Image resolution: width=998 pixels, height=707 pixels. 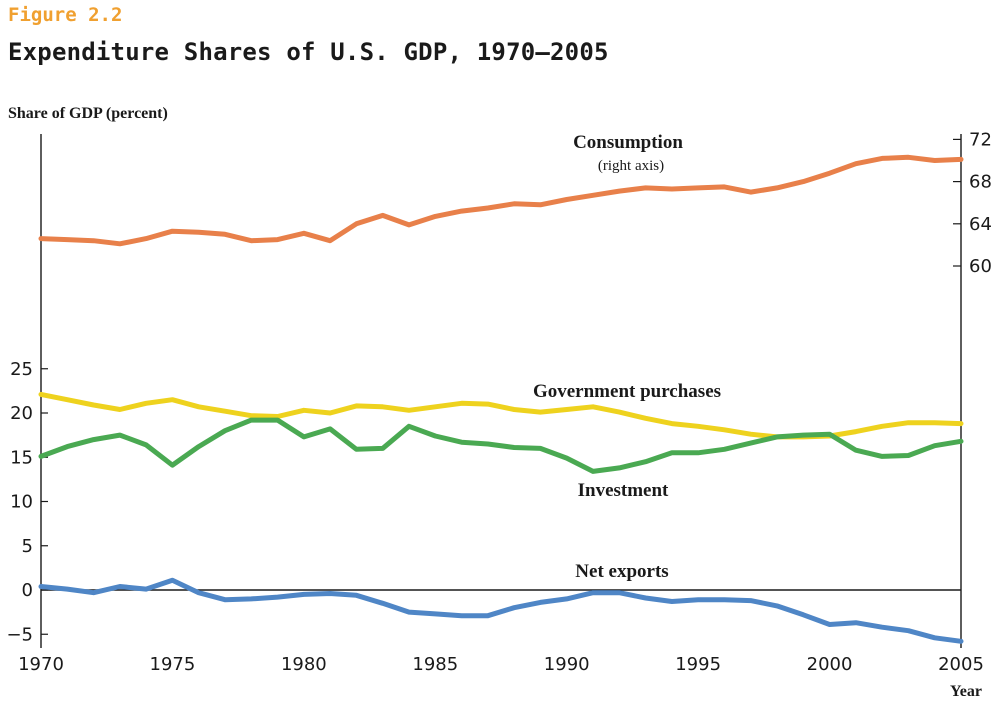 What do you see at coordinates (19, 634) in the screenshot?
I see `left-tick-label: −5` at bounding box center [19, 634].